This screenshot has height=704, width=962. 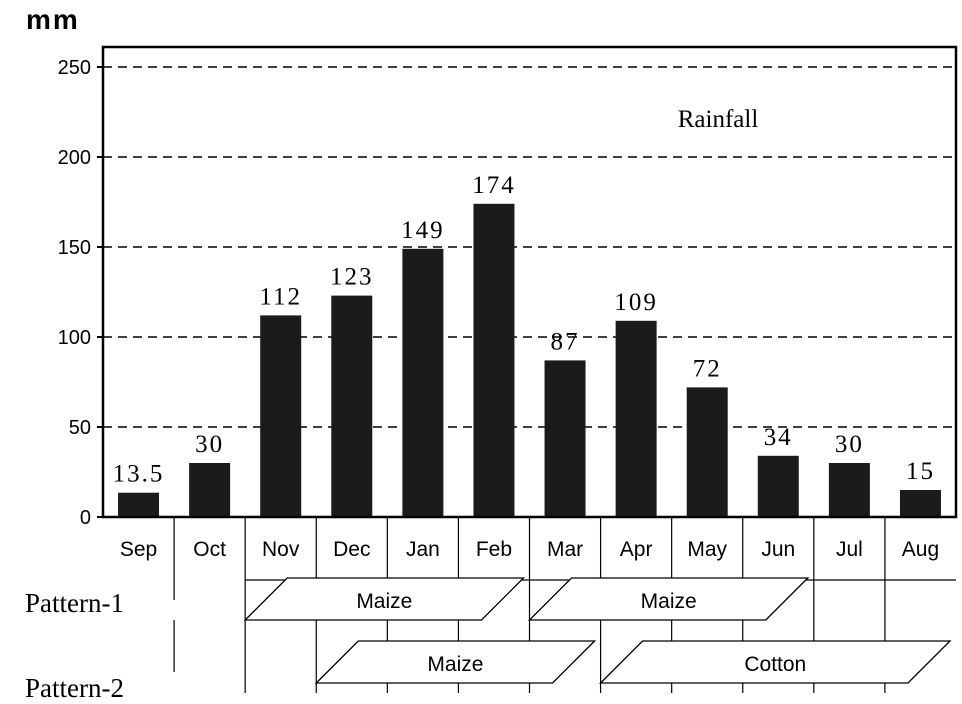 I want to click on y-tick-label: 50, so click(x=80, y=428).